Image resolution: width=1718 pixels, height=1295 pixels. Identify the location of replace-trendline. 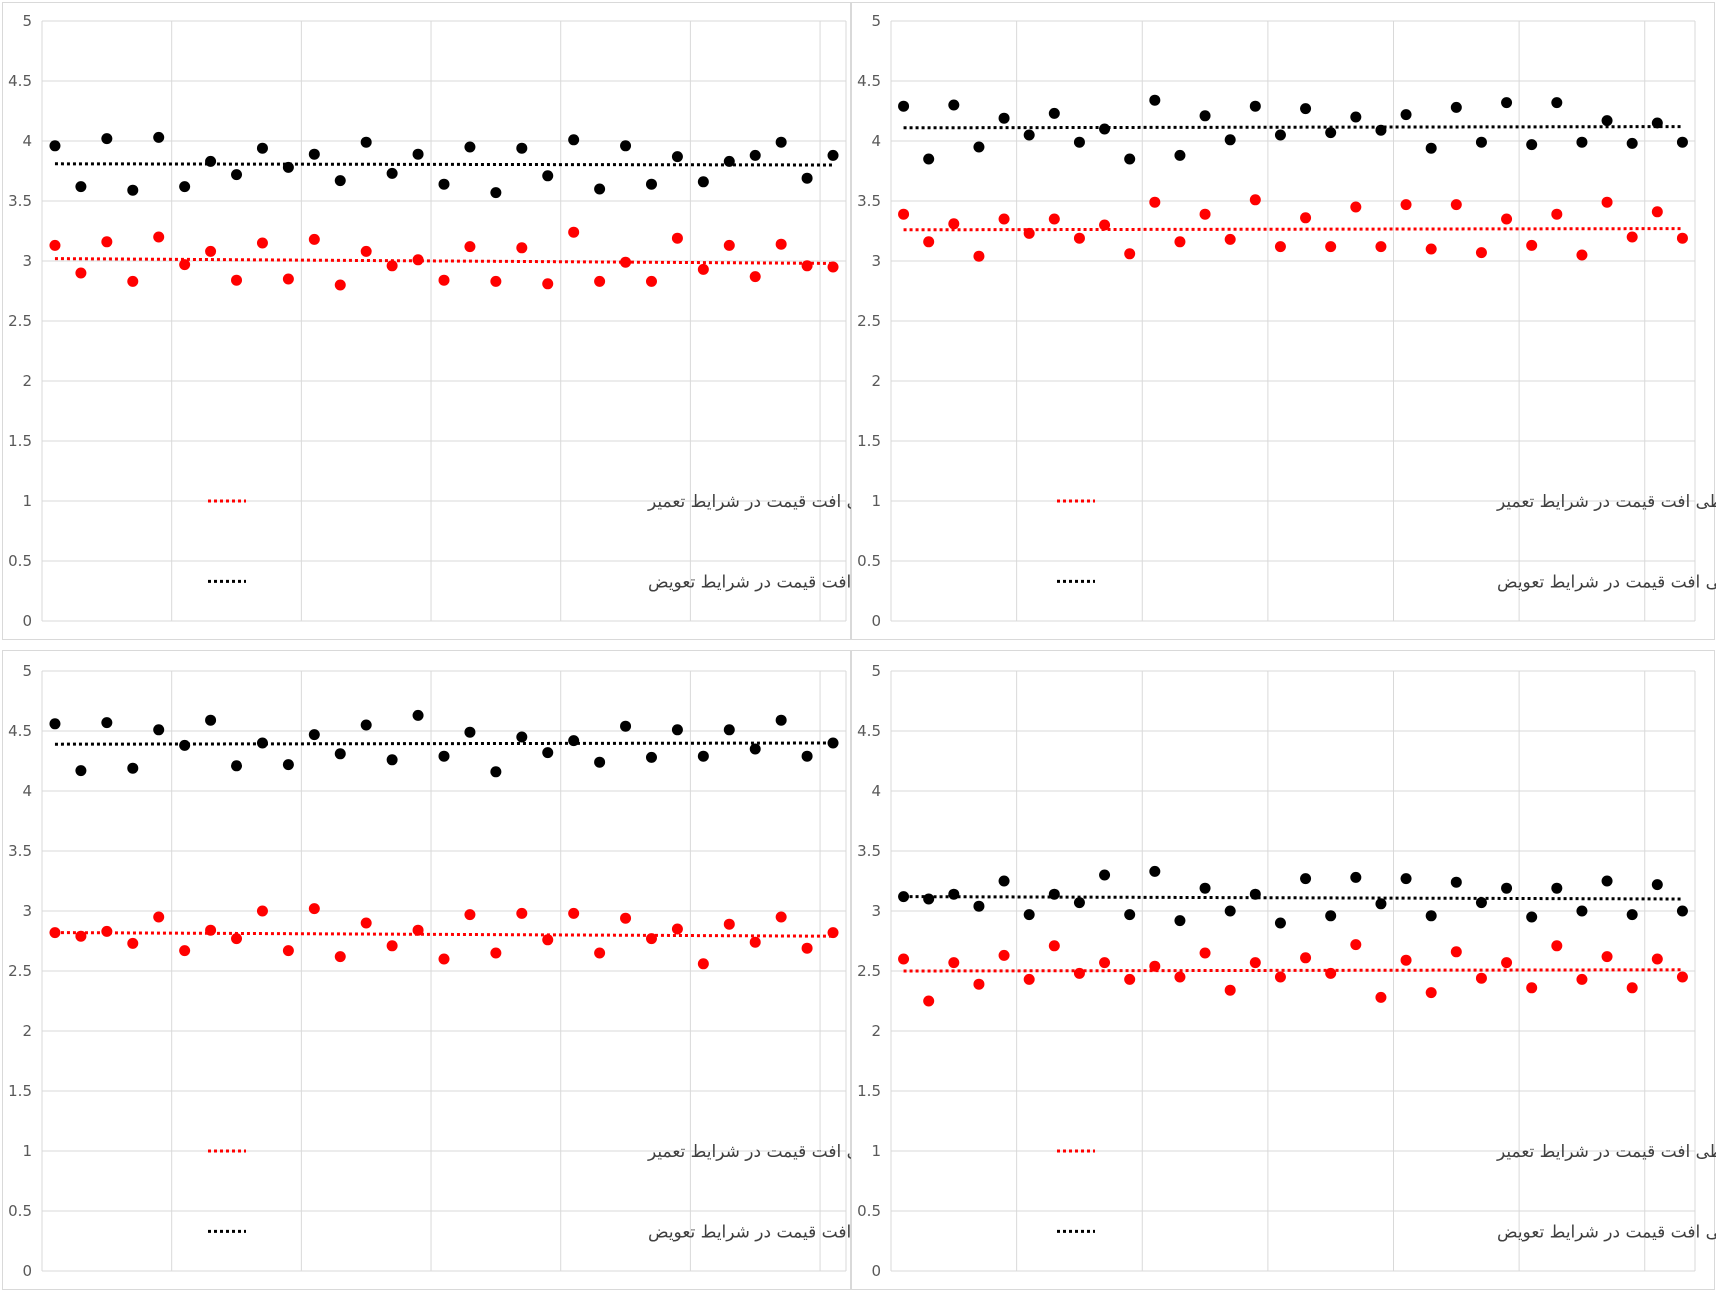
(444, 743).